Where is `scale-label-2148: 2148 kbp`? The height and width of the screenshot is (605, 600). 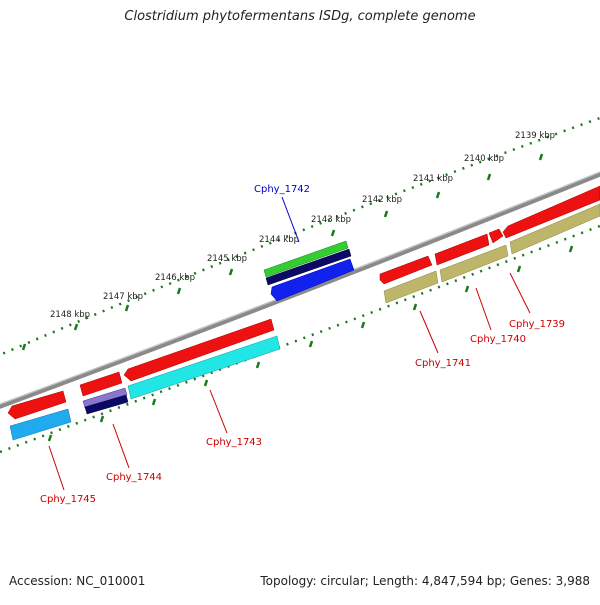 scale-label-2148: 2148 kbp is located at coordinates (70, 315).